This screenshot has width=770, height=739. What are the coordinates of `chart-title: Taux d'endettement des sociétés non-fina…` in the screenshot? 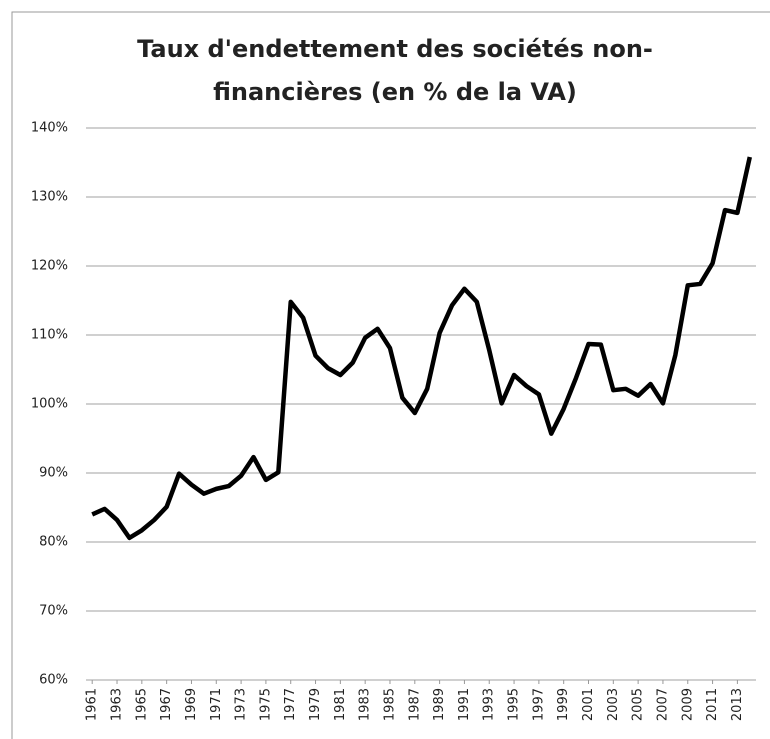 It's located at (395, 70).